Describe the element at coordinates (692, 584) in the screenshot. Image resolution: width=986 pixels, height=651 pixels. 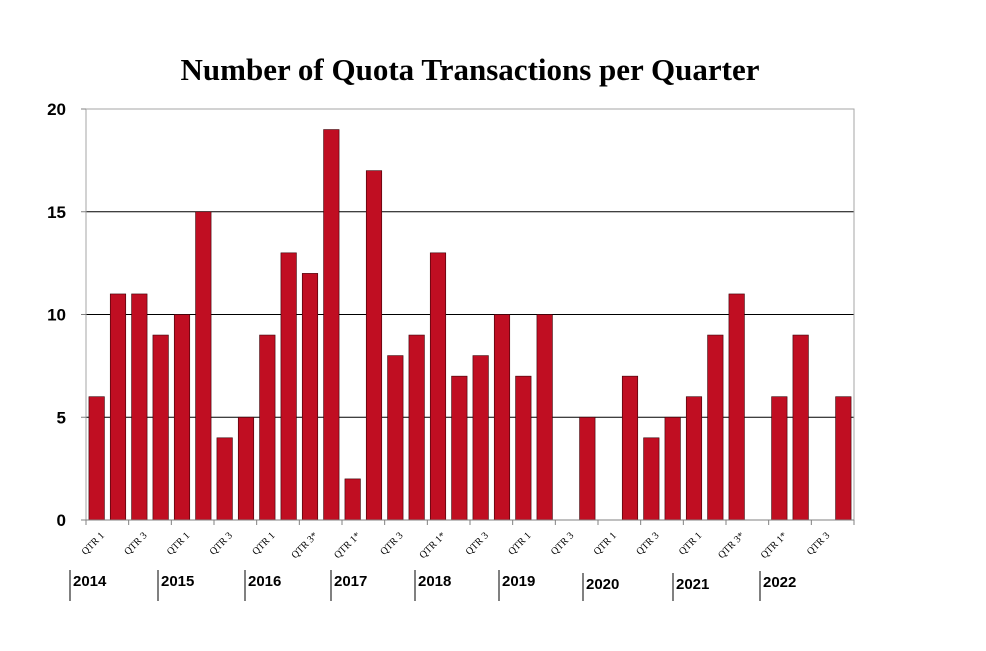
I see `year-label: 2021` at that location.